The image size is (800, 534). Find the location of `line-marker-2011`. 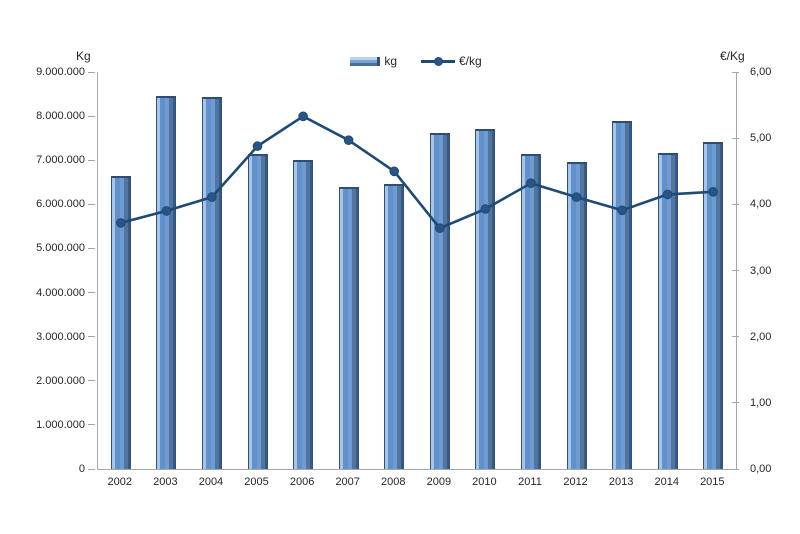

line-marker-2011 is located at coordinates (531, 183).